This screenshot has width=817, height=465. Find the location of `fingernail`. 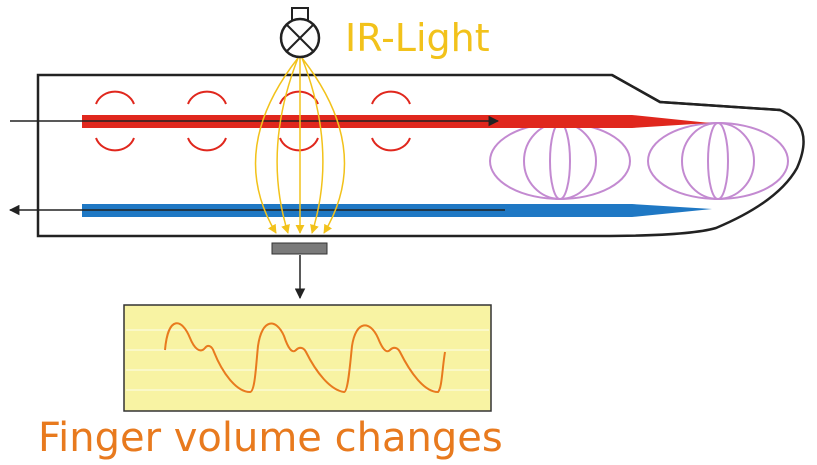

fingernail is located at coordinates (696, 92).